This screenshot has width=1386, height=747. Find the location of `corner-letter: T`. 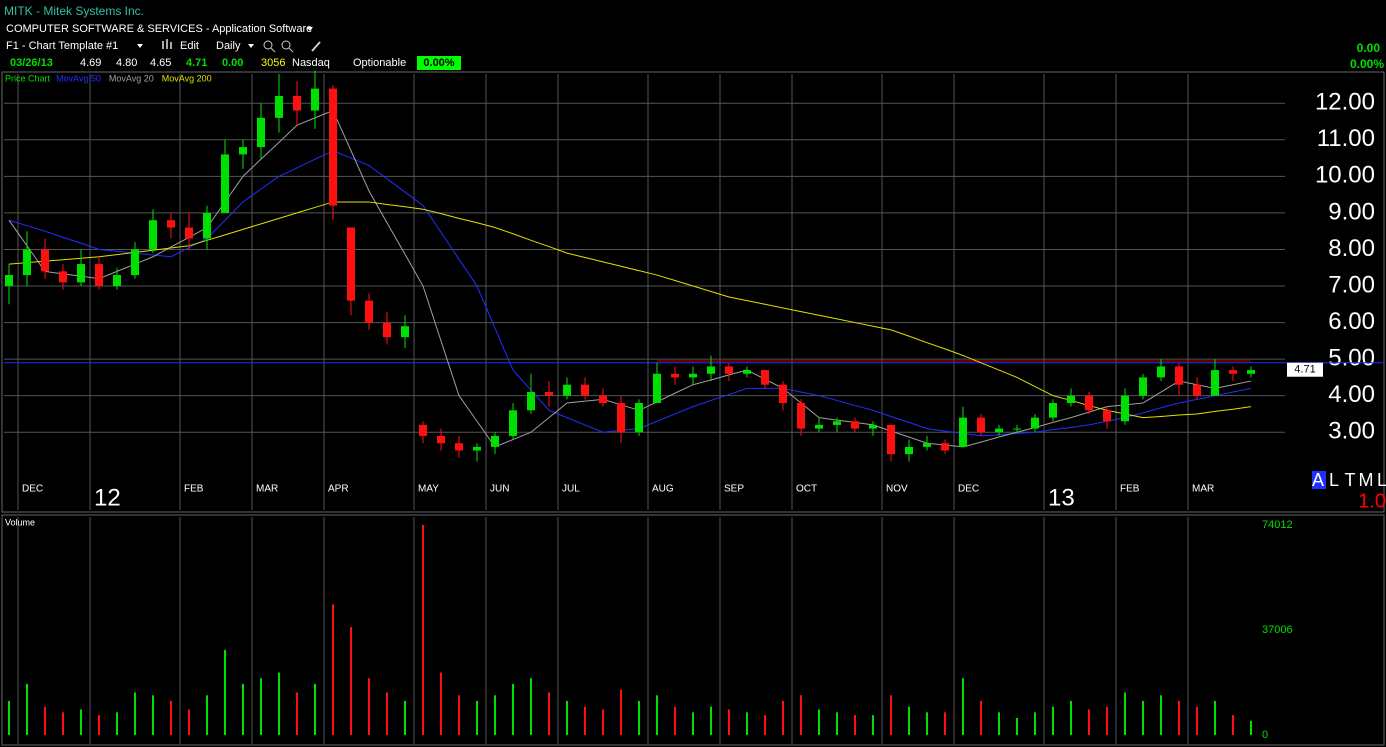

corner-letter: T is located at coordinates (1350, 480).